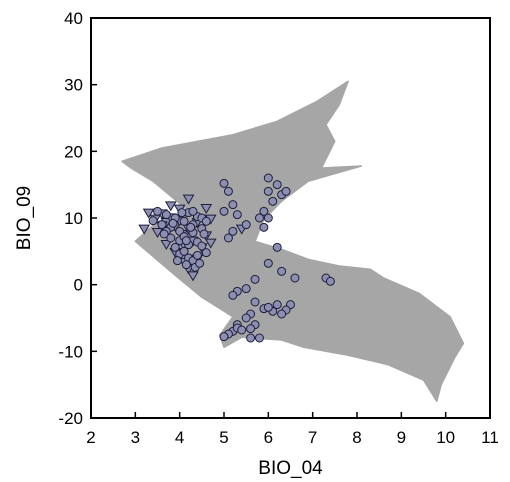  What do you see at coordinates (24, 218) in the screenshot?
I see `y-axis-label: BIO_09` at bounding box center [24, 218].